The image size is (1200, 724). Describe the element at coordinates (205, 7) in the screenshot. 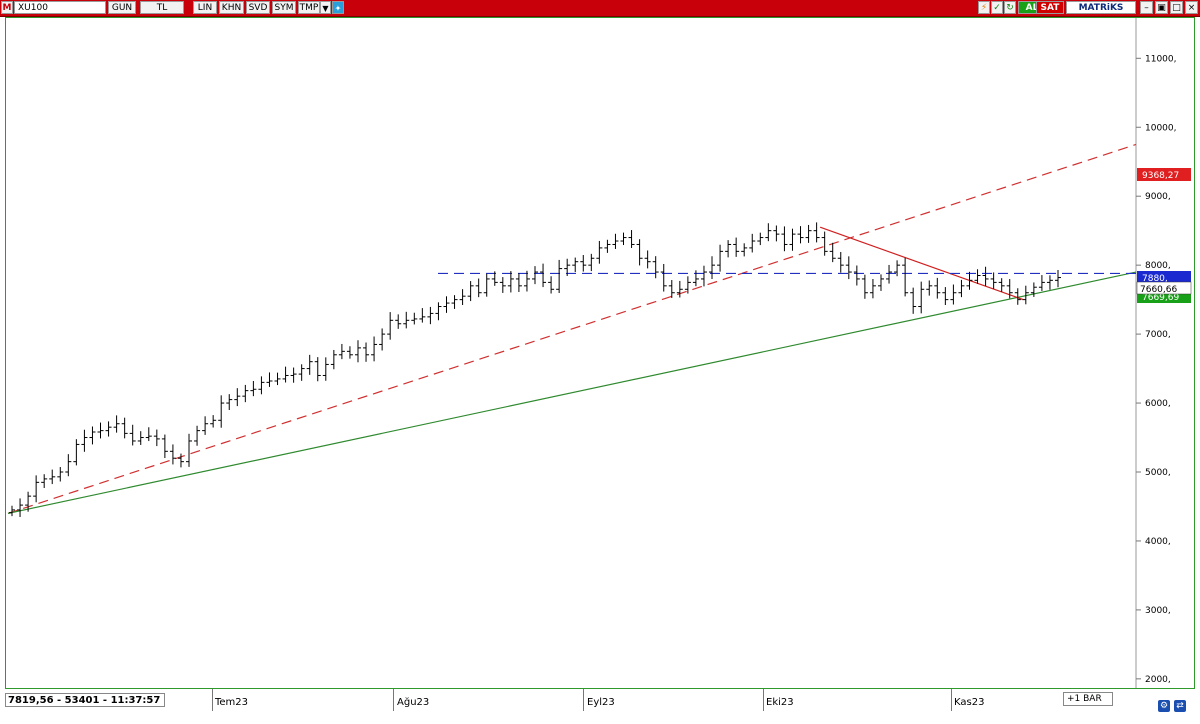

I see `scale-button: LIN` at that location.